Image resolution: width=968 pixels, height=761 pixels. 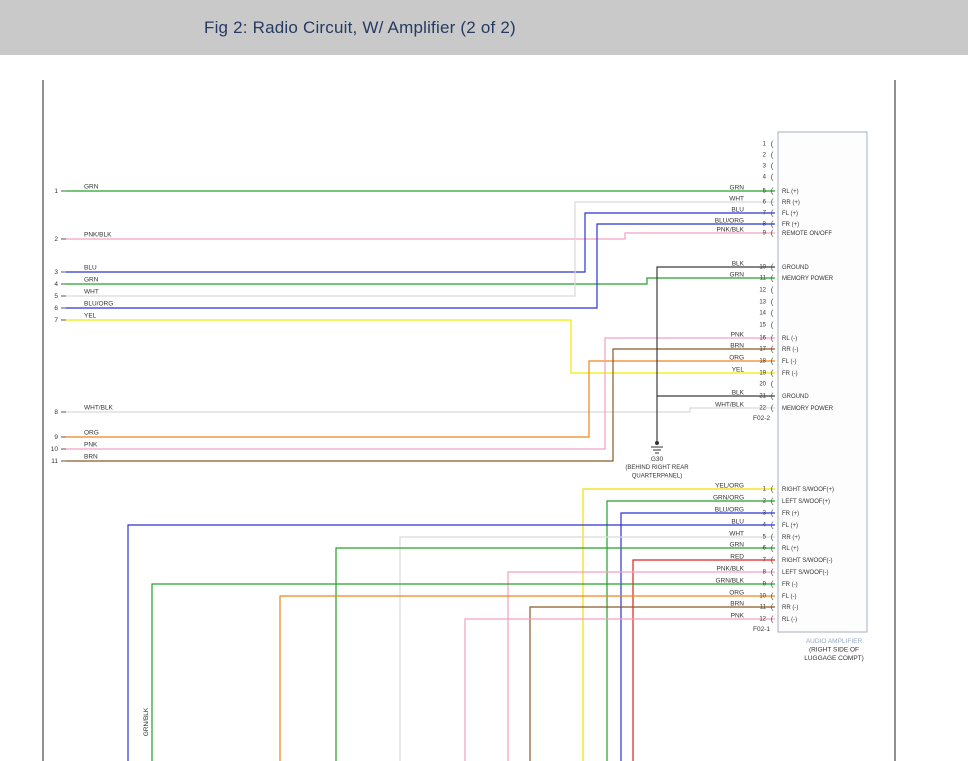 What do you see at coordinates (98, 235) in the screenshot?
I see `left-pin-wire-label: PNK/BLK` at bounding box center [98, 235].